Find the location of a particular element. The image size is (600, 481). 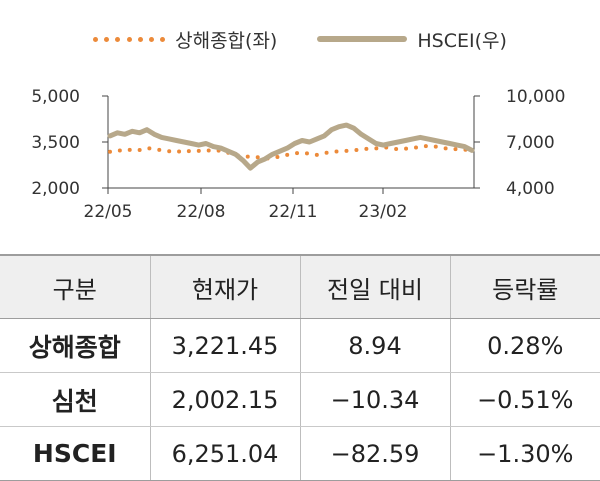

left-axis-tick-label: 3,500 is located at coordinates (55, 143).